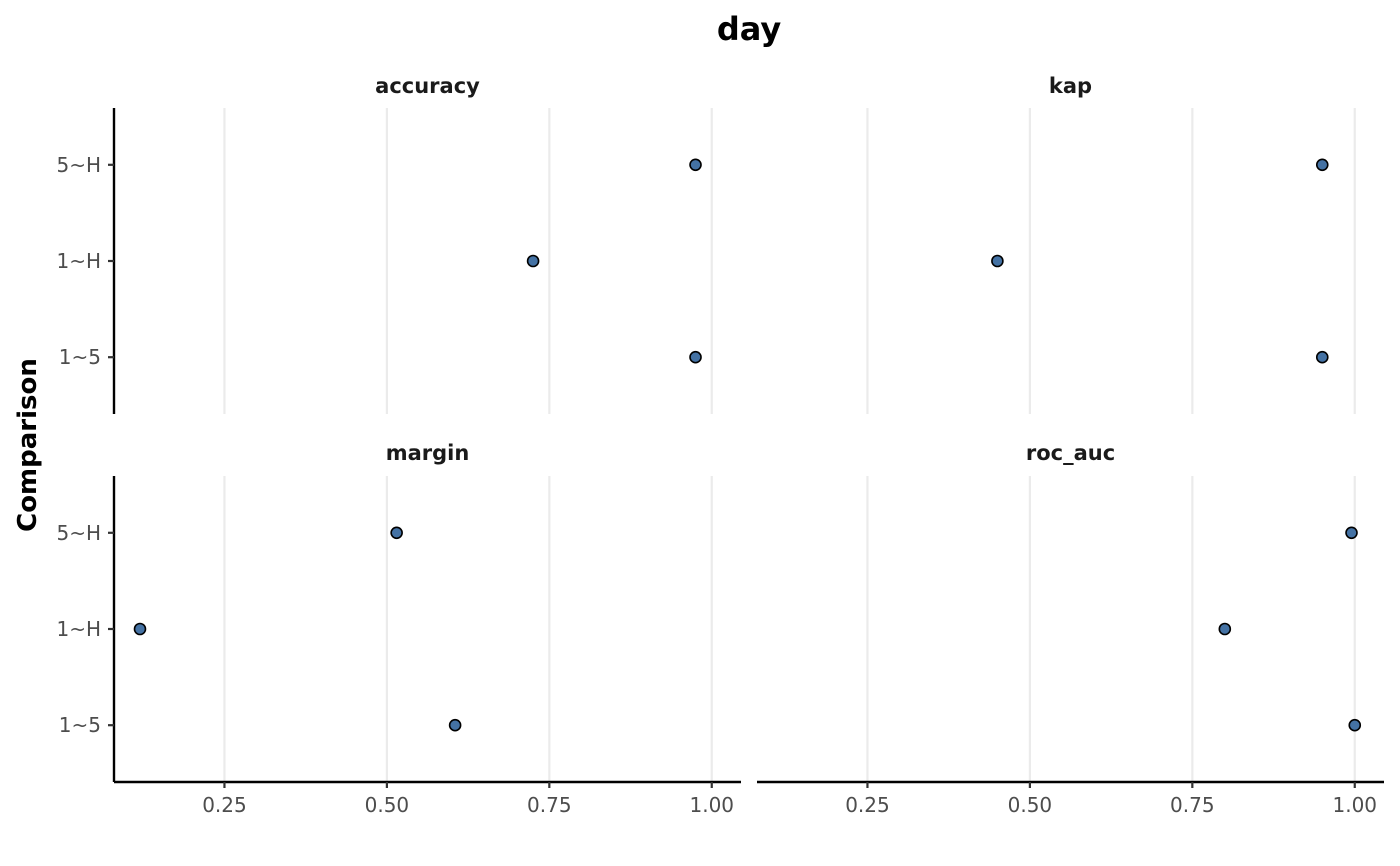  What do you see at coordinates (427, 86) in the screenshot?
I see `facet-label: accuracy` at bounding box center [427, 86].